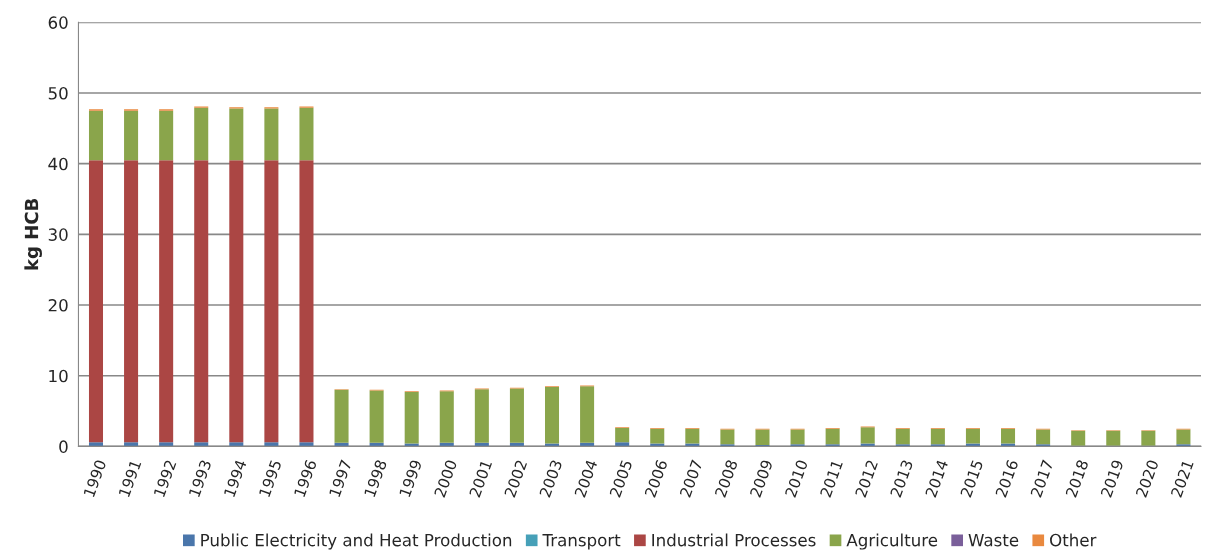 This screenshot has width=1207, height=558. I want to click on y-tick-label: 50, so click(58, 93).